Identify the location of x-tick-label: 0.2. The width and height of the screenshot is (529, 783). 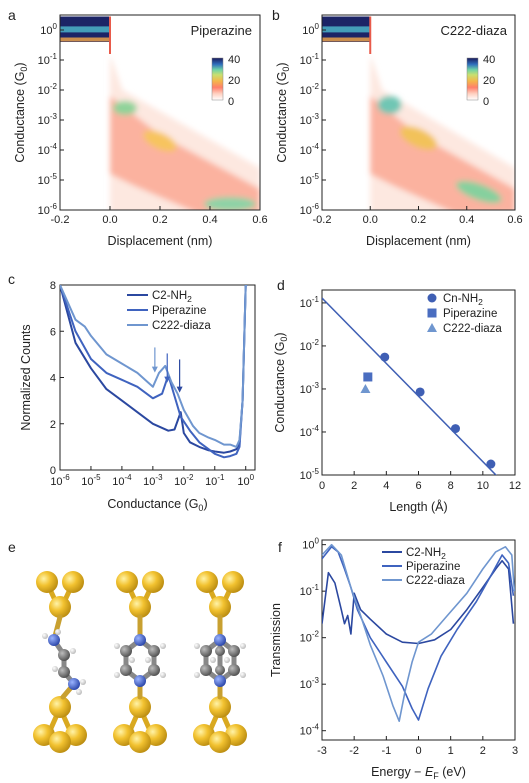
(159, 220).